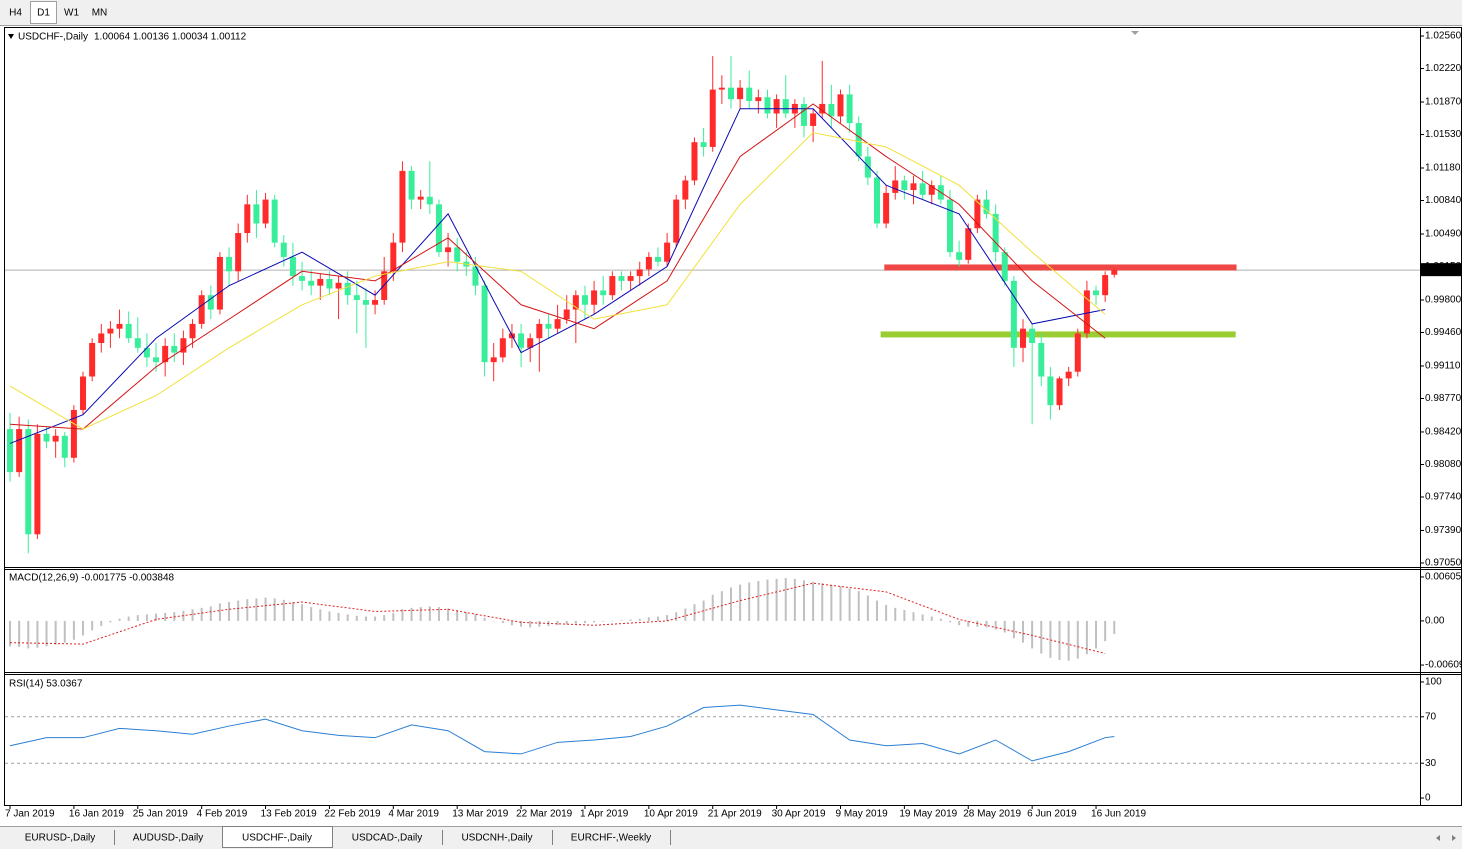 This screenshot has width=1462, height=849. Describe the element at coordinates (1454, 838) in the screenshot. I see `scroll-right` at that location.